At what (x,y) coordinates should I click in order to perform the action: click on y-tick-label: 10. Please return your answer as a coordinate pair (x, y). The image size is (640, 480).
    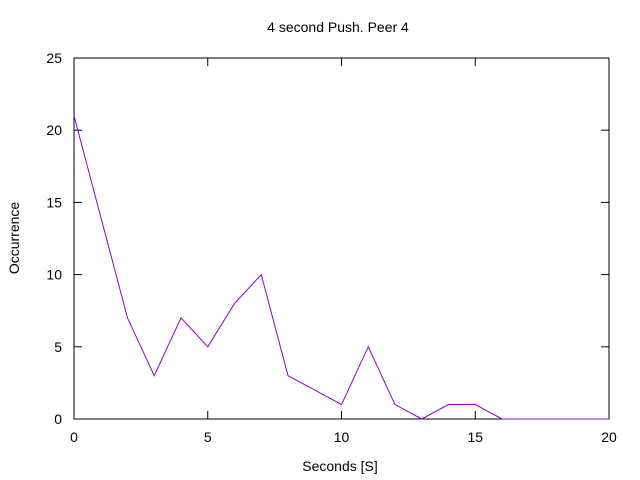
    Looking at the image, I should click on (54, 275).